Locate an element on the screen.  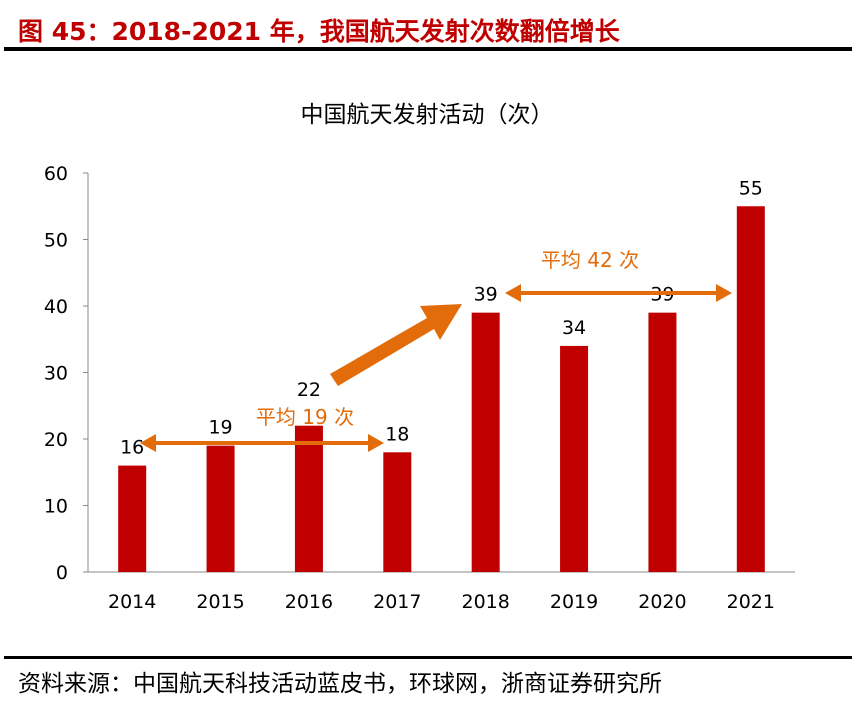
footer-divider is located at coordinates (428, 657).